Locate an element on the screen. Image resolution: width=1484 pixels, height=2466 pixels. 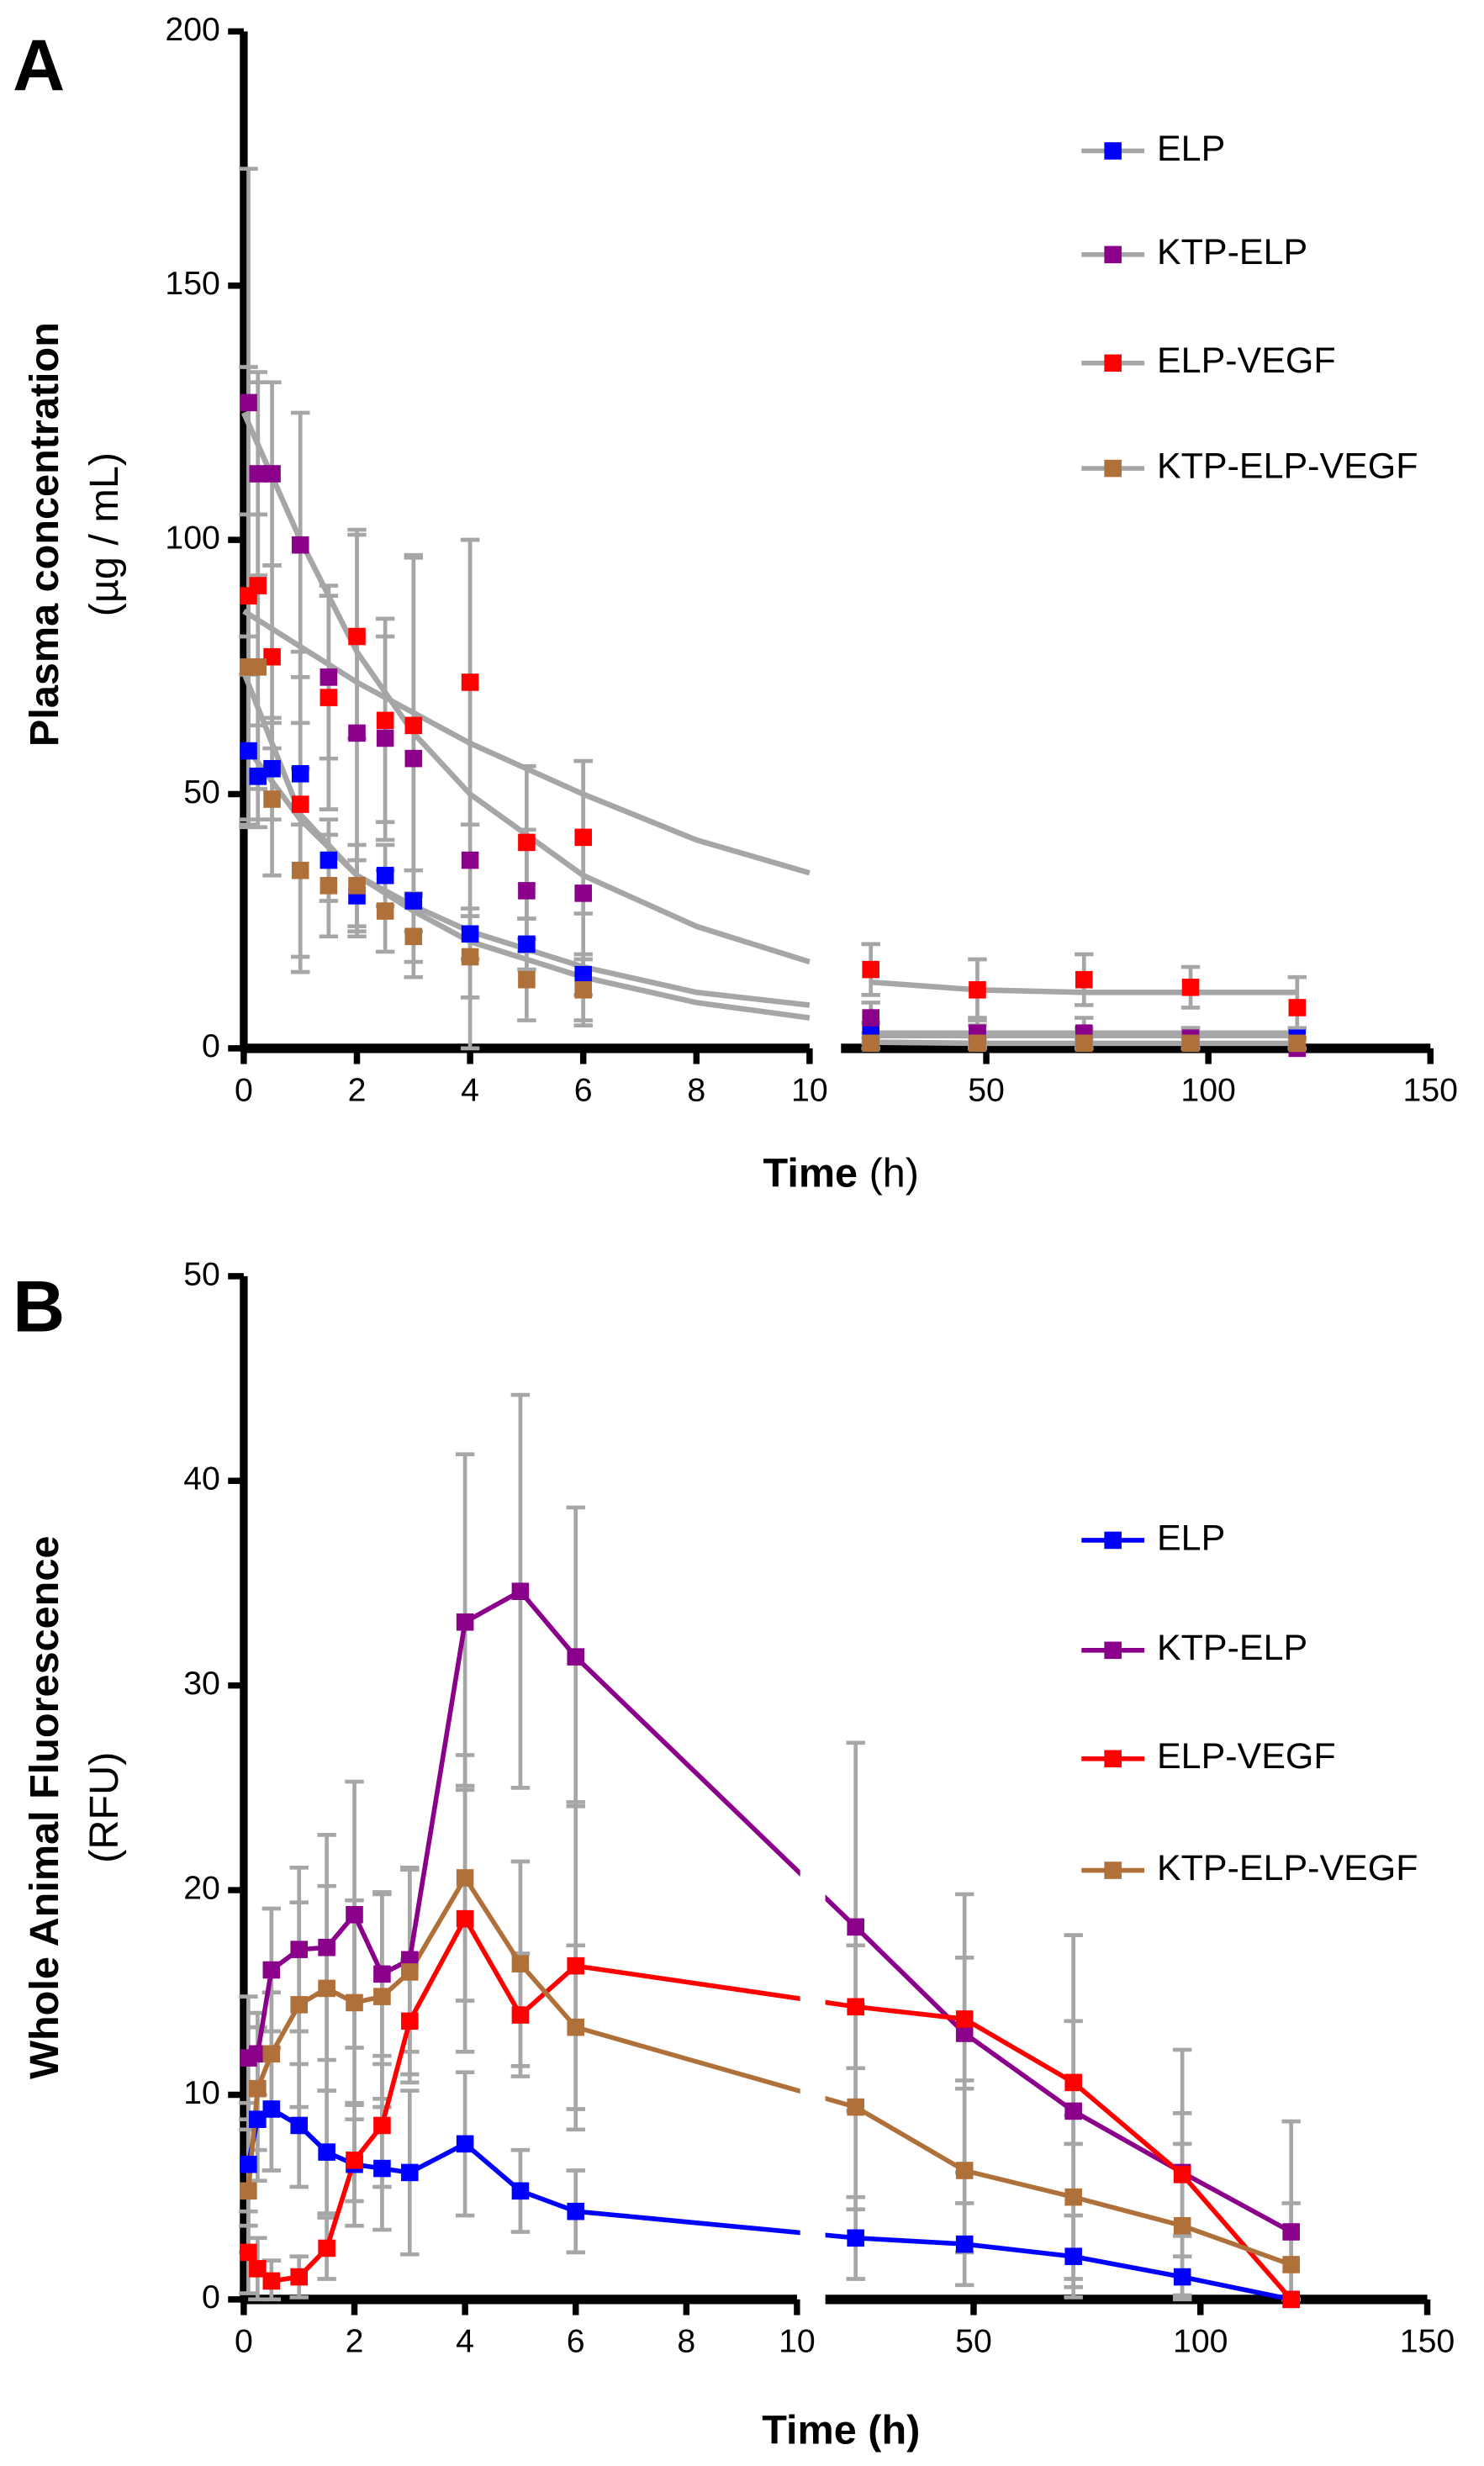
x-tick-label: 50 is located at coordinates (986, 1090).